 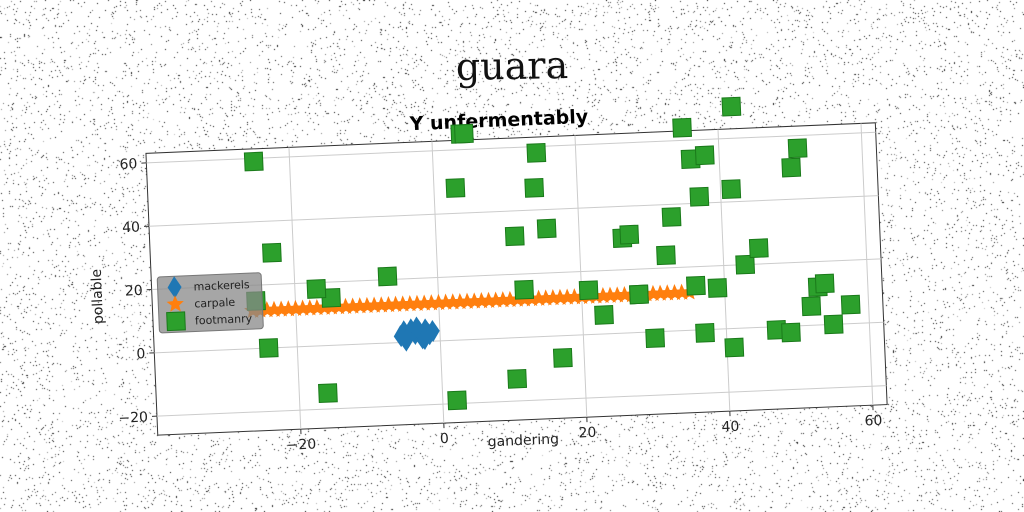 What do you see at coordinates (730, 427) in the screenshot?
I see `x-tick-label: 40` at bounding box center [730, 427].